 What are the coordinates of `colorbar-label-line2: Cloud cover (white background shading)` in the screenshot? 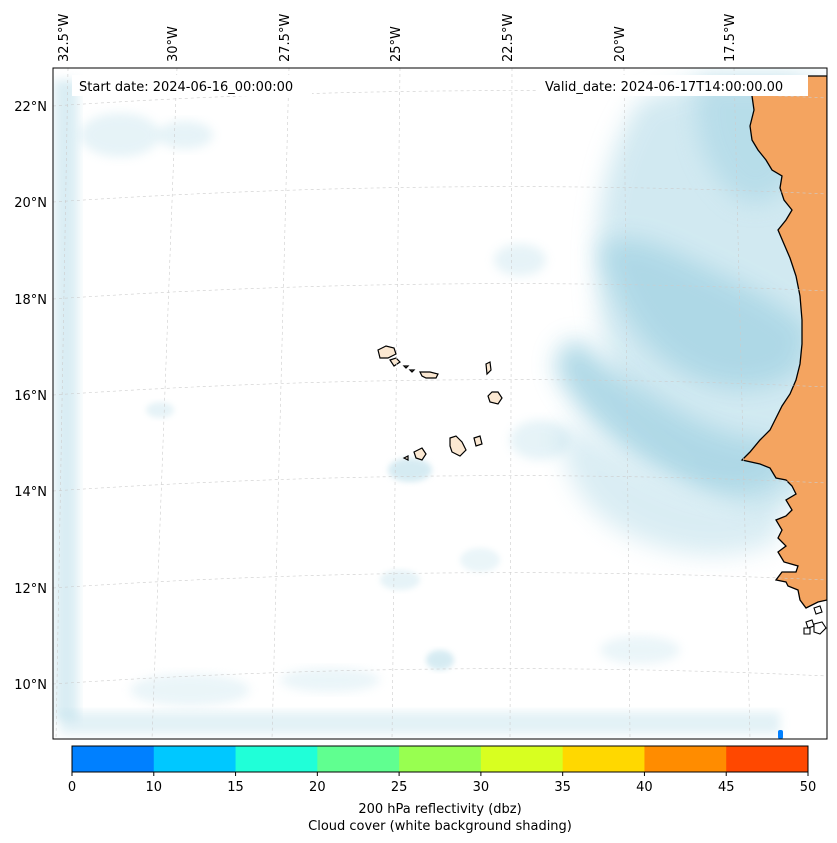 It's located at (440, 826).